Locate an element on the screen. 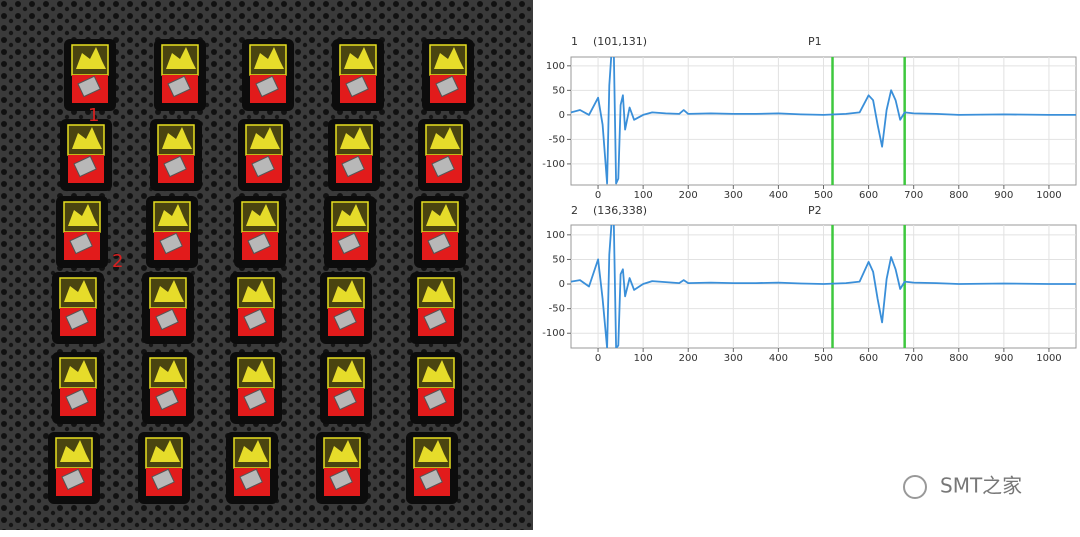  watermark: SMT之家 is located at coordinates (981, 486).